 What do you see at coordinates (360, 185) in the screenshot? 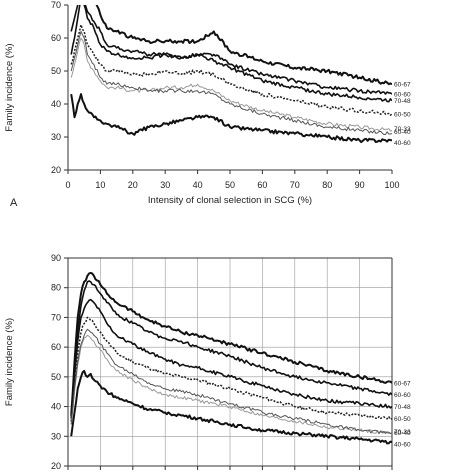
I see `x-tick-label: 90` at bounding box center [360, 185].